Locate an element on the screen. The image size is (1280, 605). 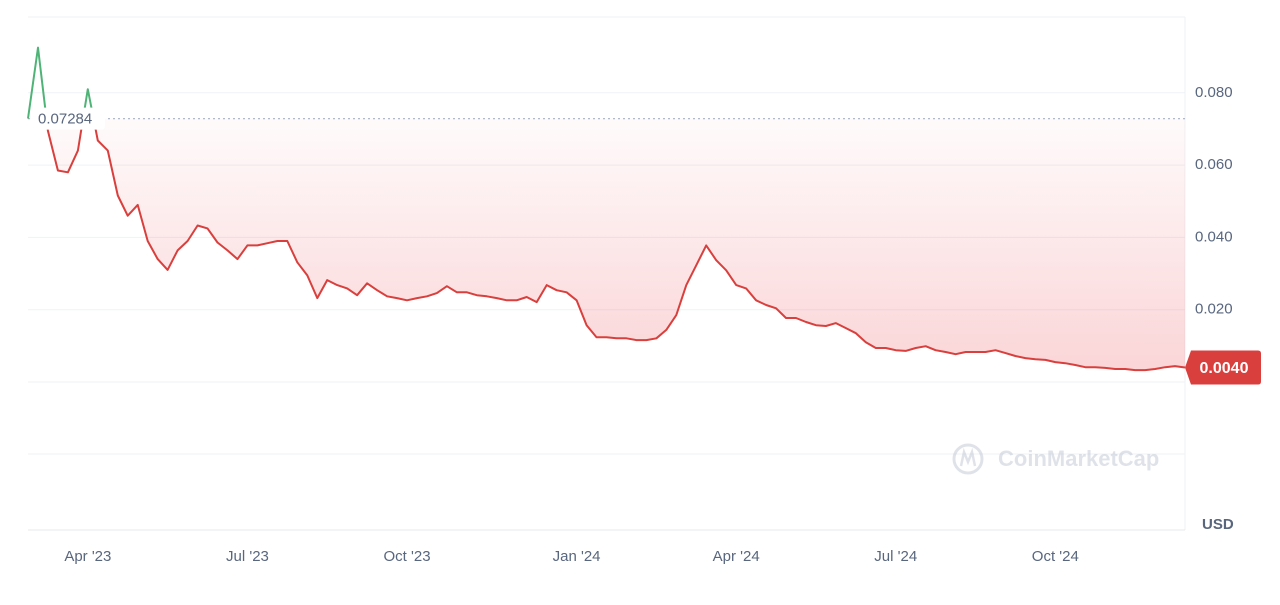
watermark-logo-mark is located at coordinates (968, 457).